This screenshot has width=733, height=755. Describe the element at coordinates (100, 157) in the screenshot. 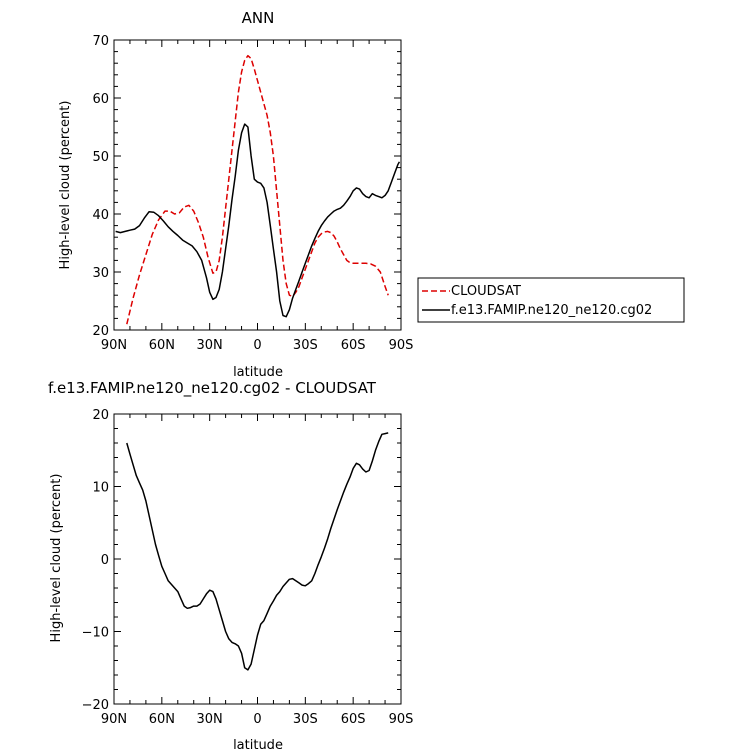

I see `y-tick-label: 50` at that location.